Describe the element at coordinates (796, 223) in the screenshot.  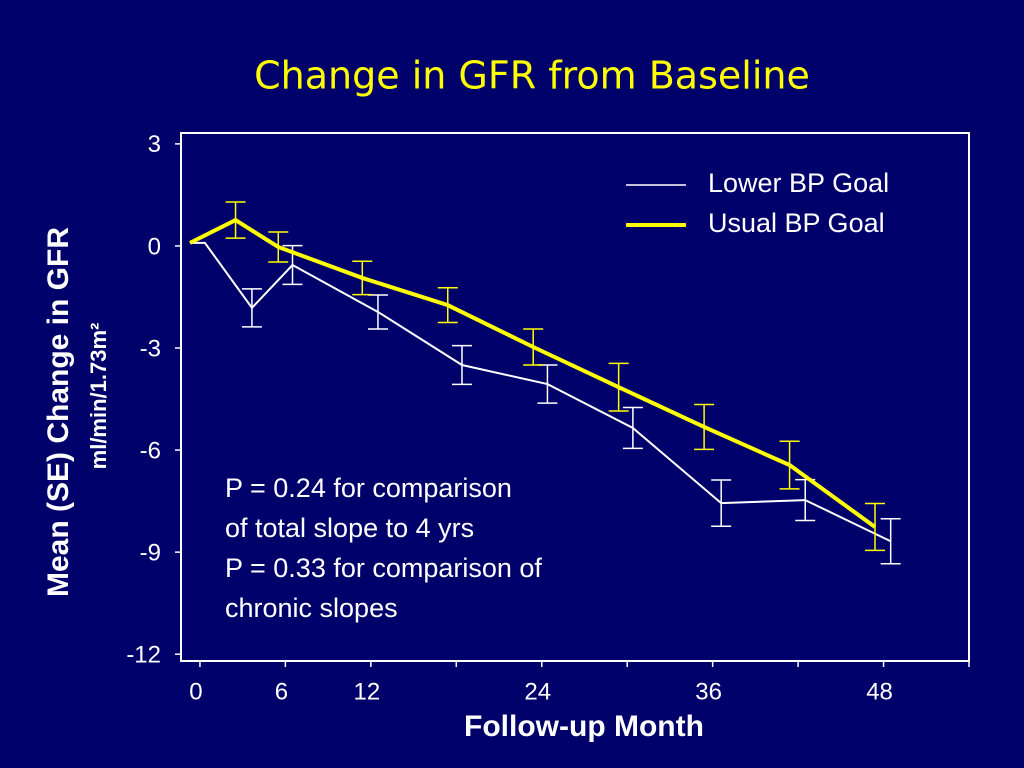
I see `legend-label: Usual BP Goal` at that location.